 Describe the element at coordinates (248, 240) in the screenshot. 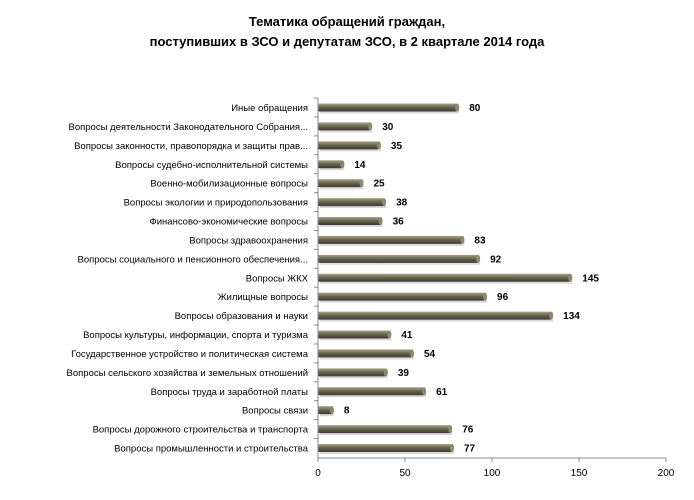

I see `category-label: Вопросы здравоохранения` at that location.